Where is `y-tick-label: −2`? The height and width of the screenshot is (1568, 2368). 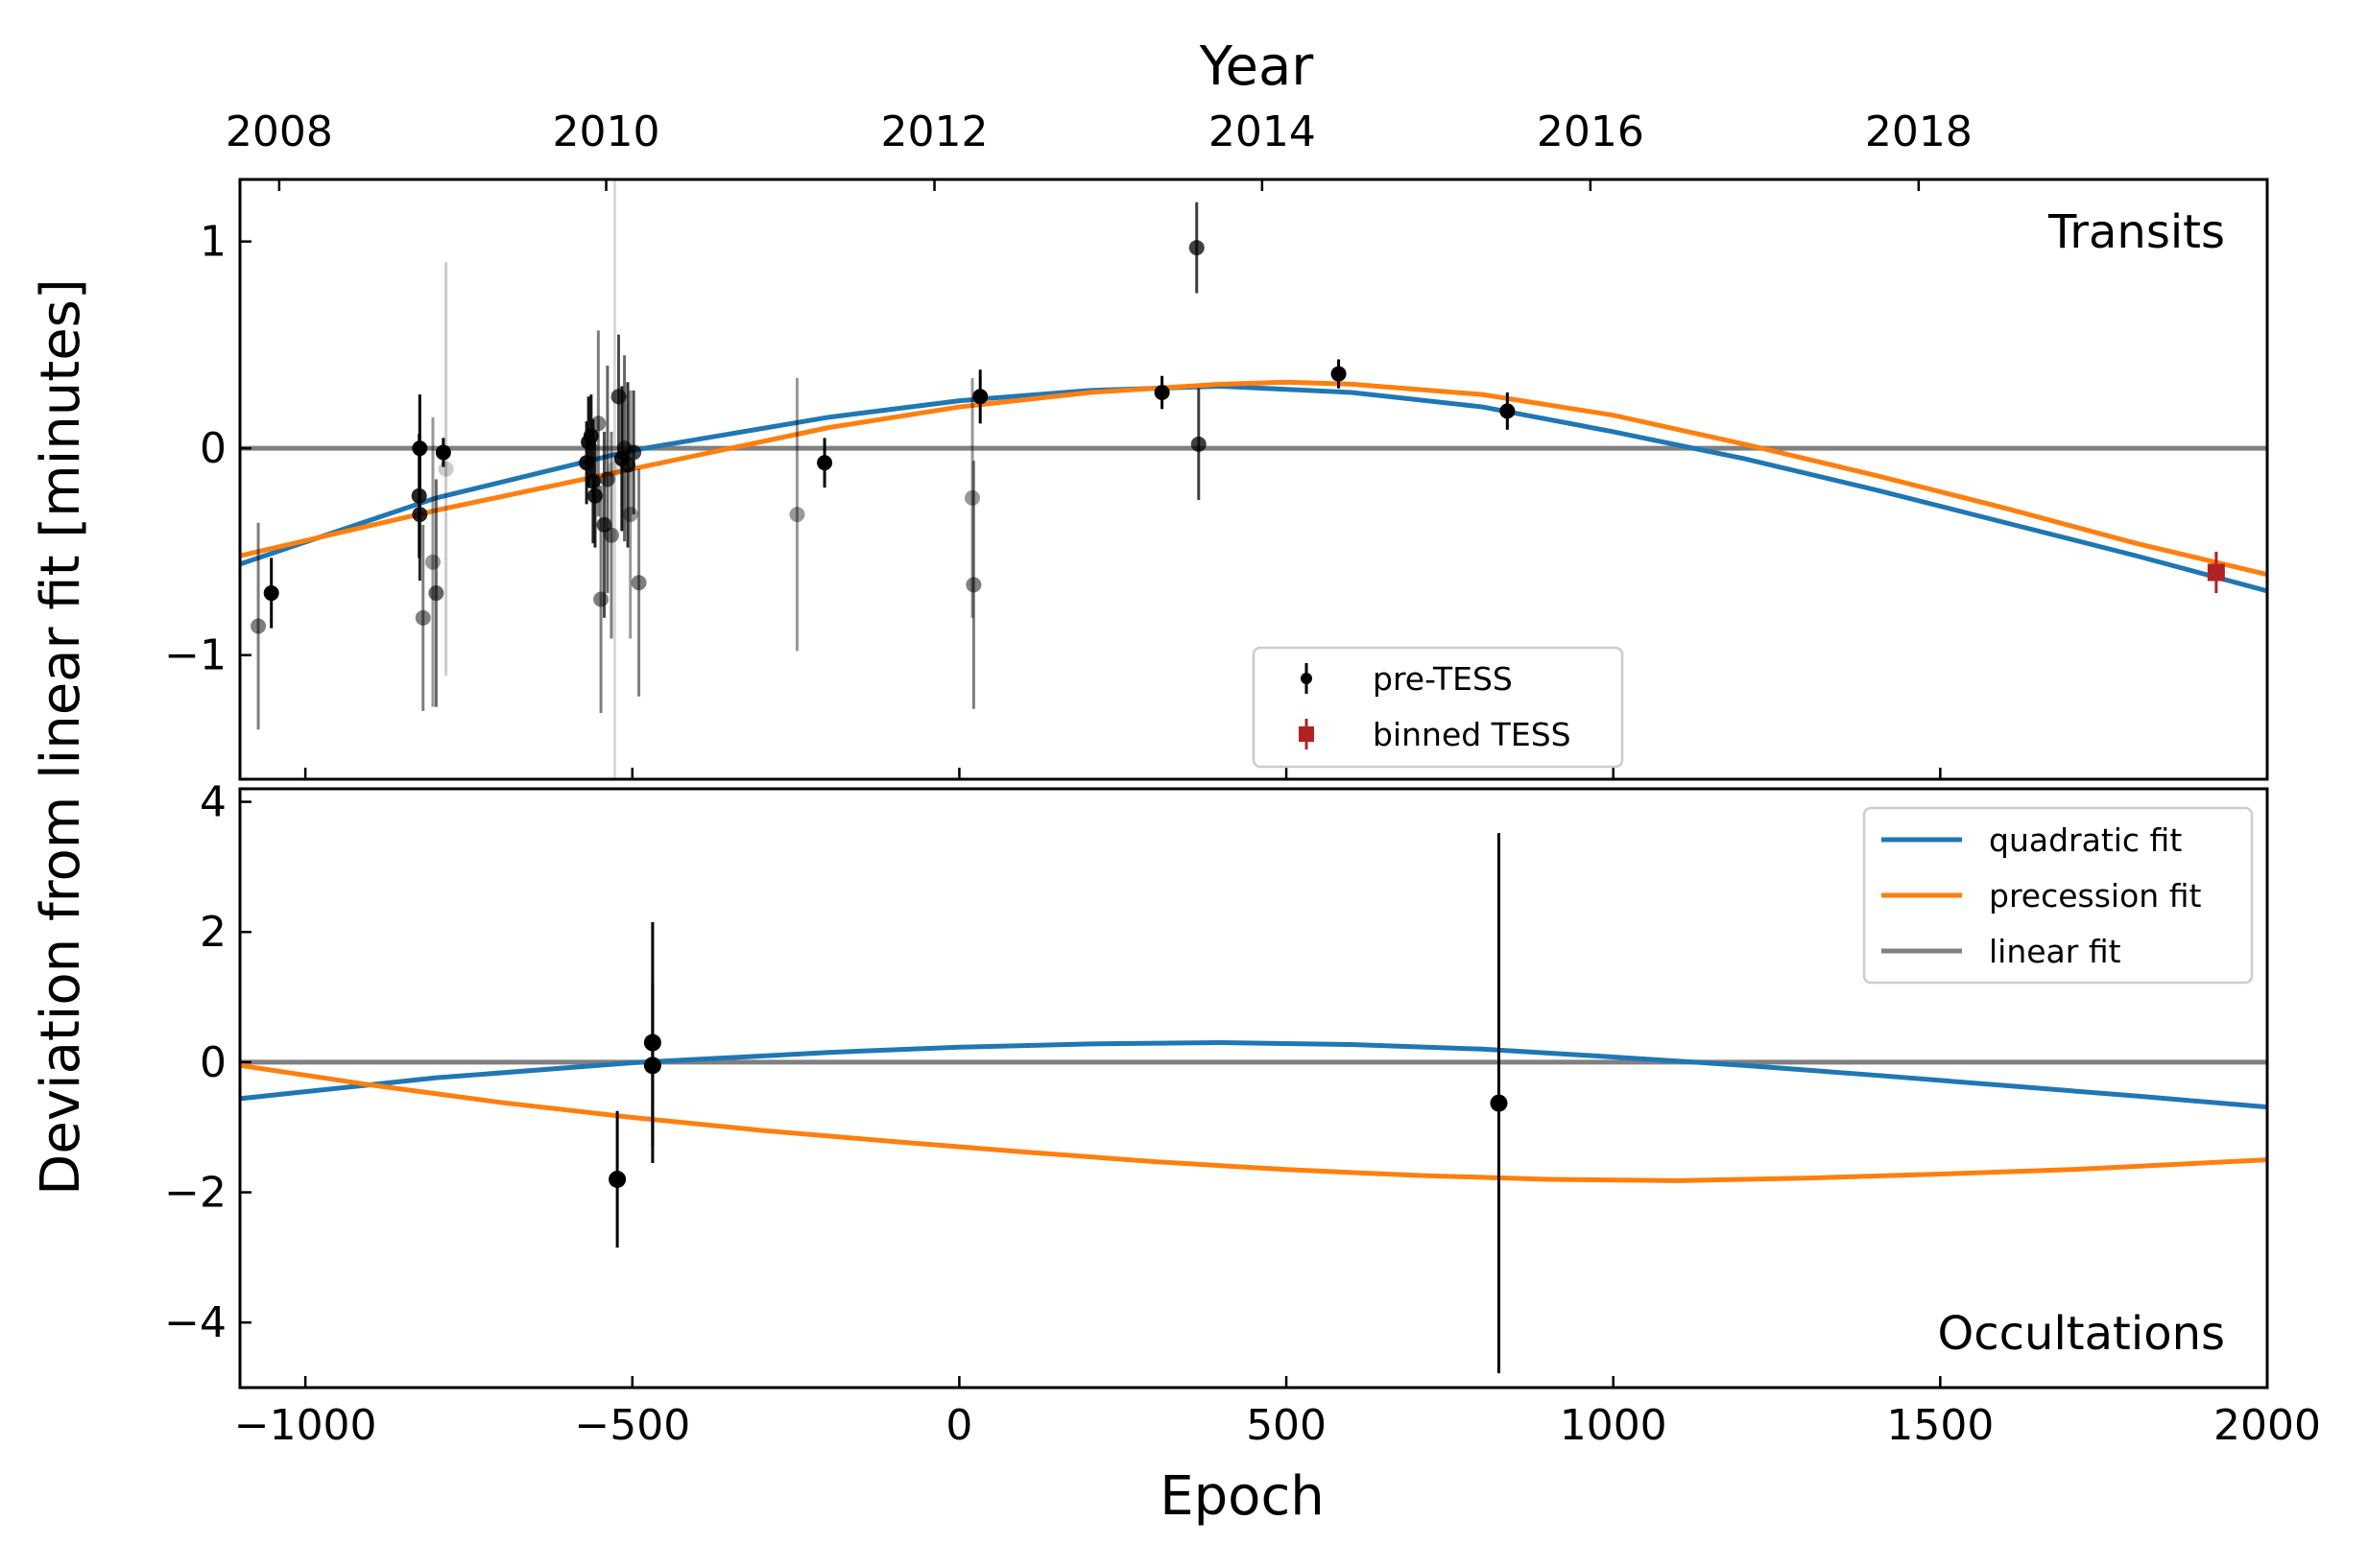 y-tick-label: −2 is located at coordinates (195, 1193).